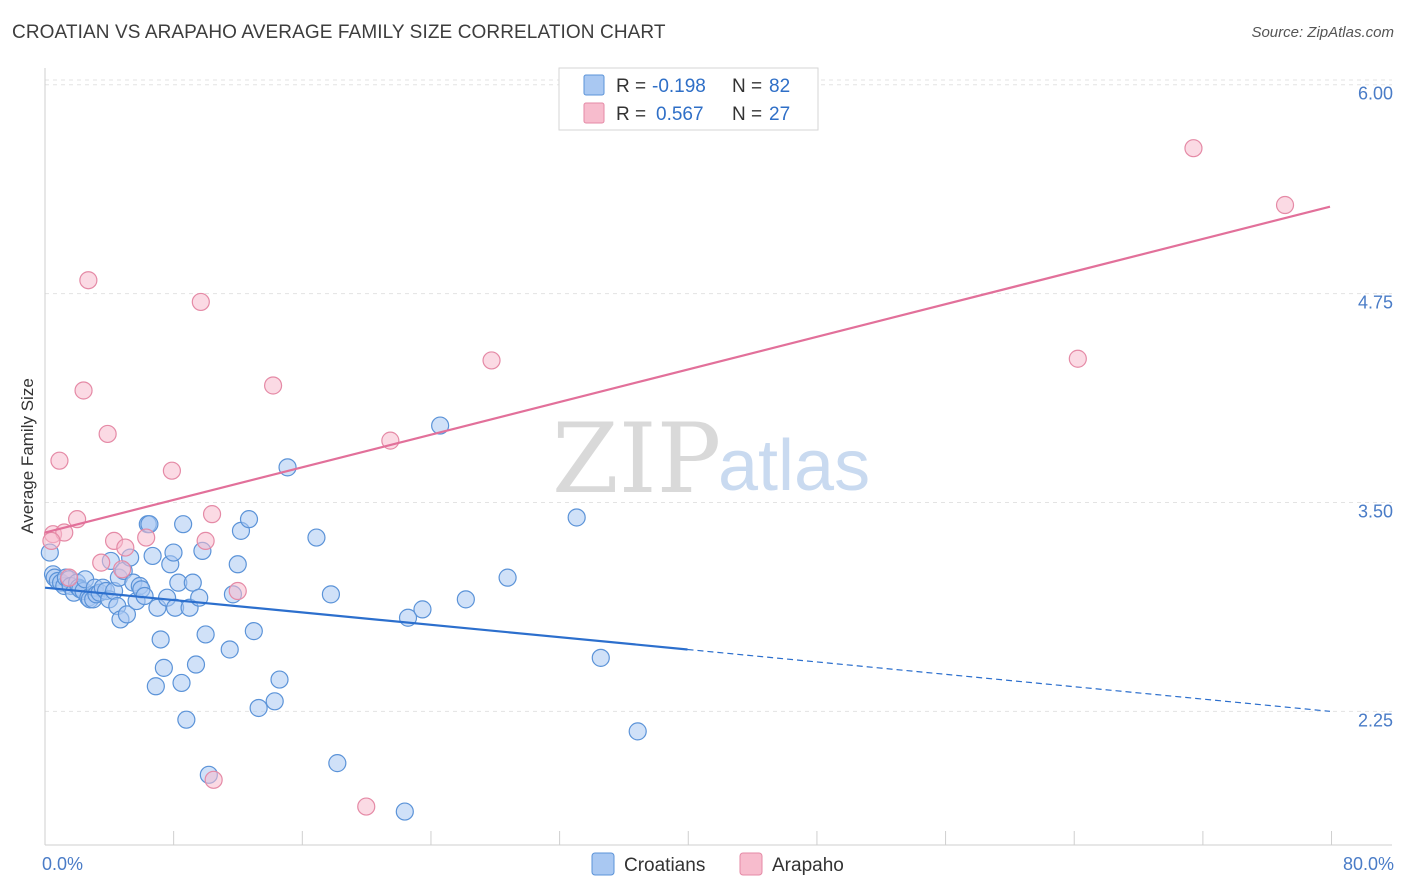  Describe the element at coordinates (27, 456) in the screenshot. I see `y-axis-label: Average Family Size` at that location.